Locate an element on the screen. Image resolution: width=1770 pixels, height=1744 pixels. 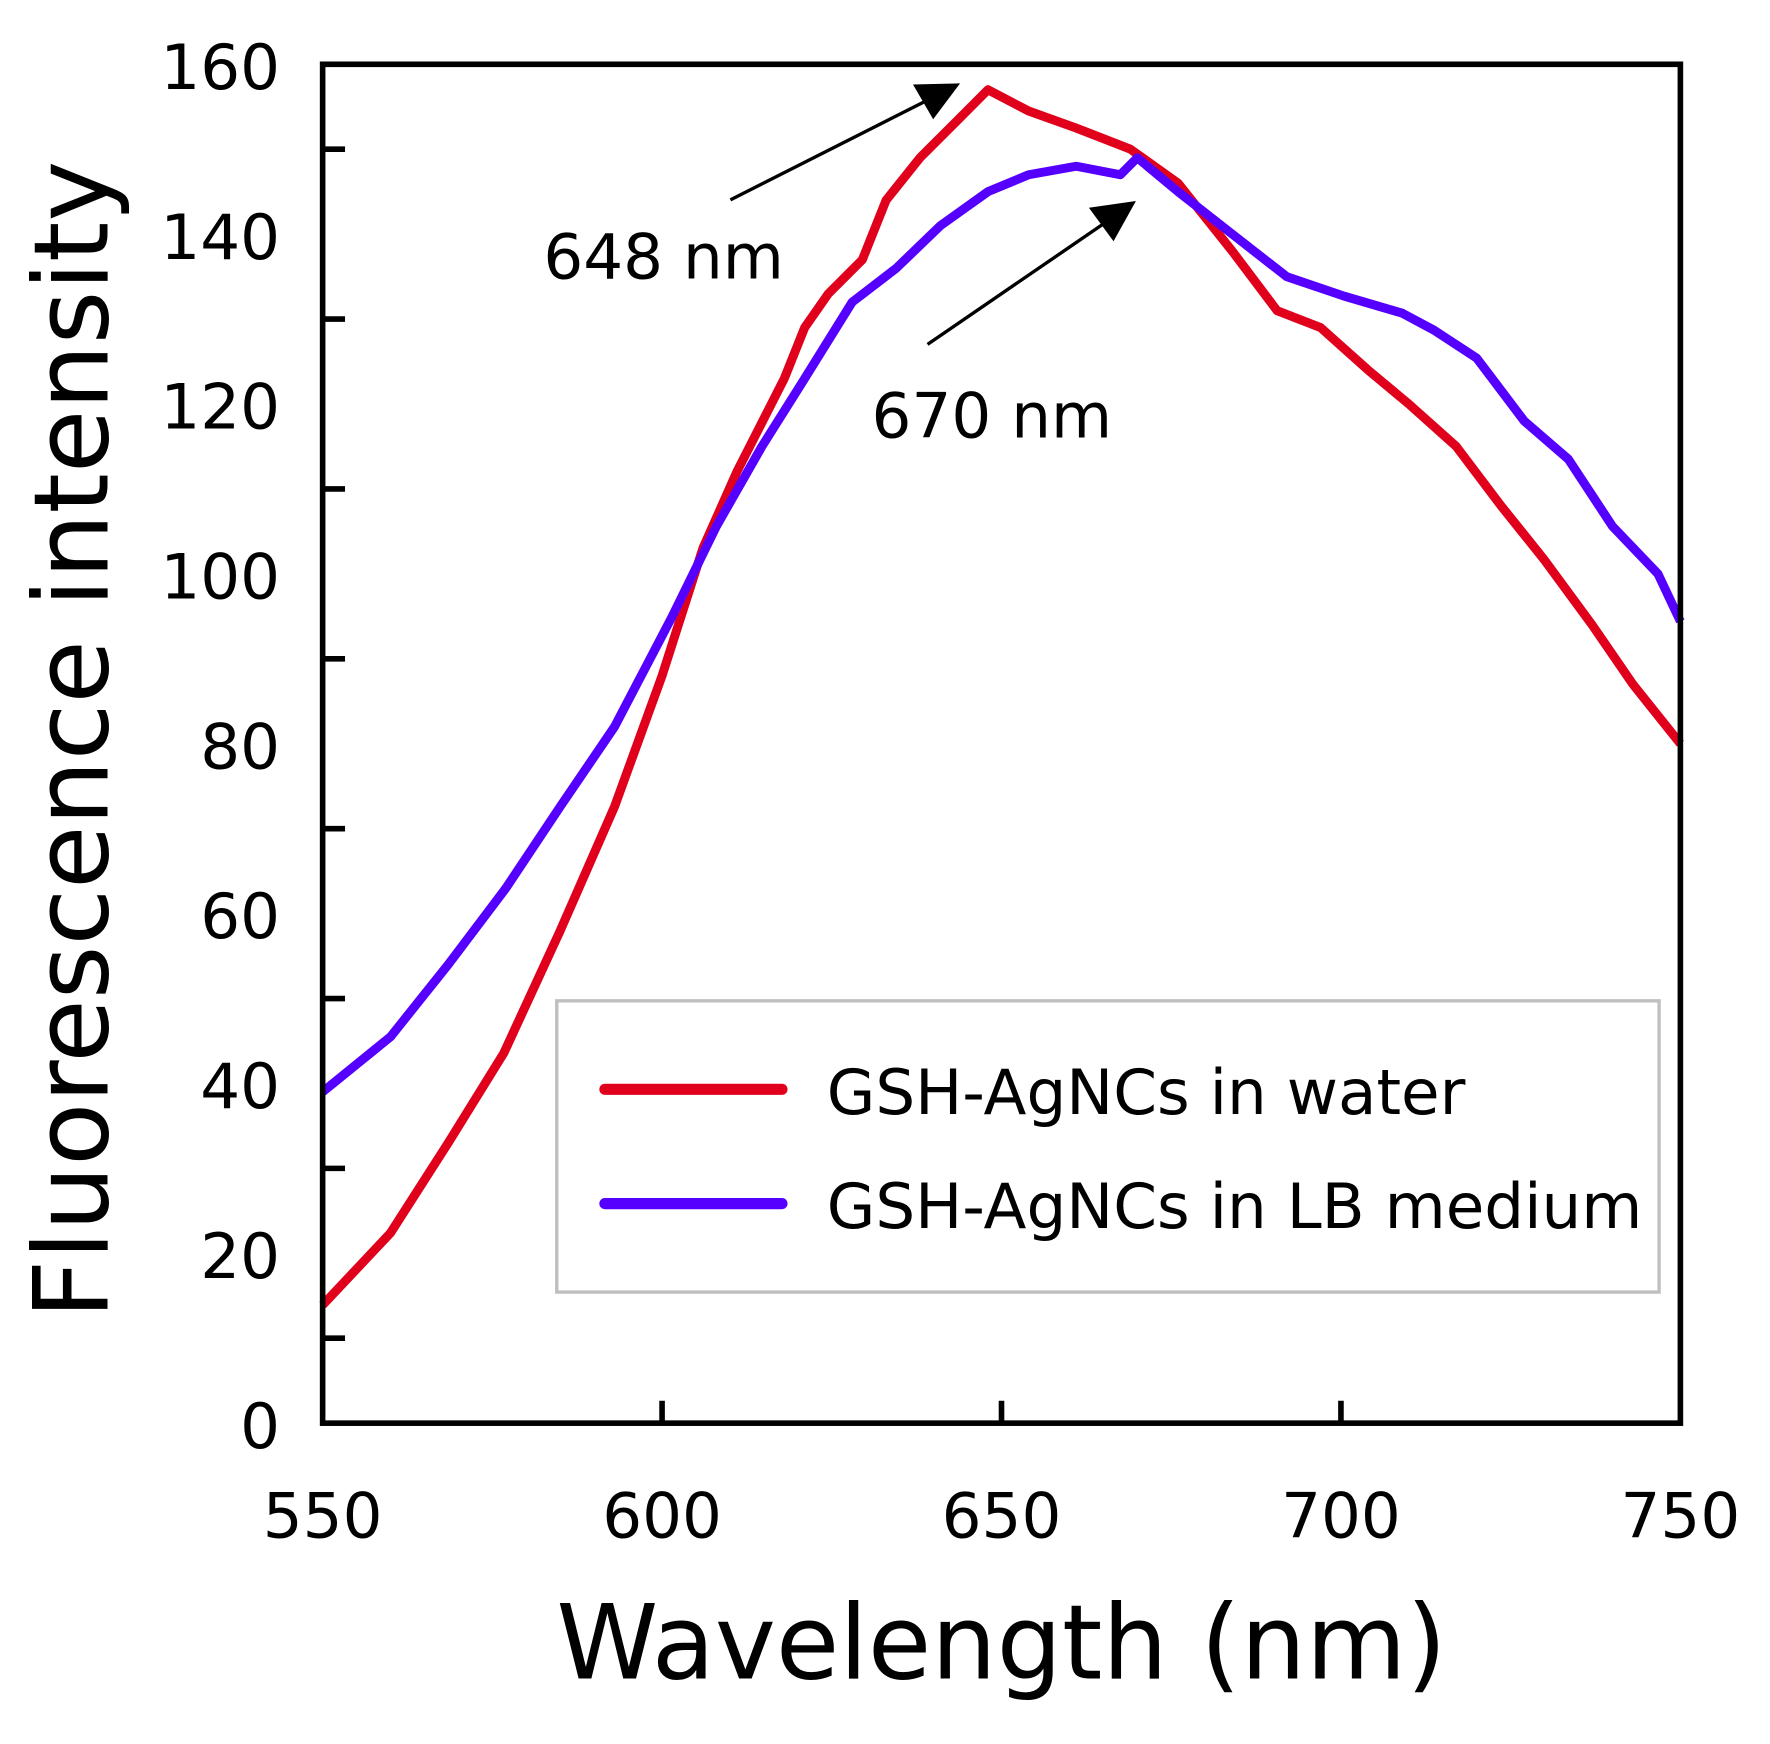
legend-box is located at coordinates (1108, 1146).